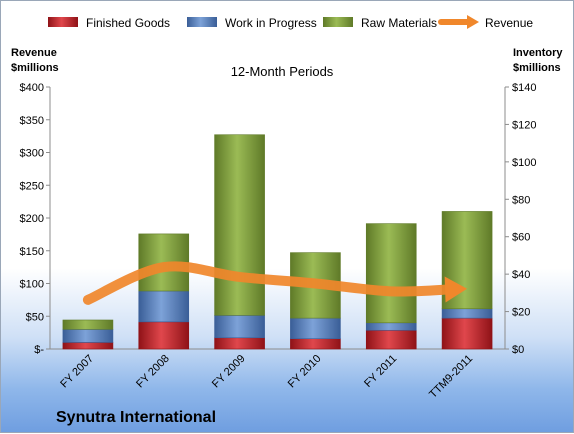 The height and width of the screenshot is (434, 574). What do you see at coordinates (128, 23) in the screenshot?
I see `legend-label-finished-goods: Finished Goods` at bounding box center [128, 23].